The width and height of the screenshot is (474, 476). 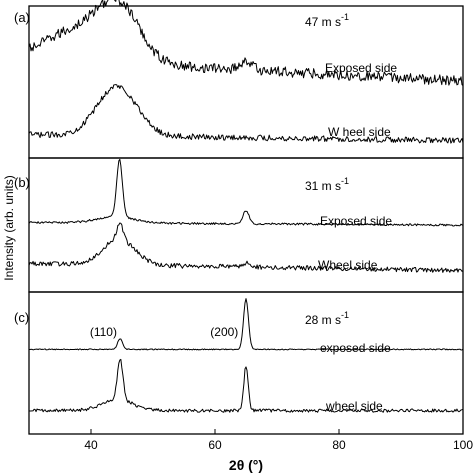 I want to click on x-tick-label: 40, so click(x=91, y=445).